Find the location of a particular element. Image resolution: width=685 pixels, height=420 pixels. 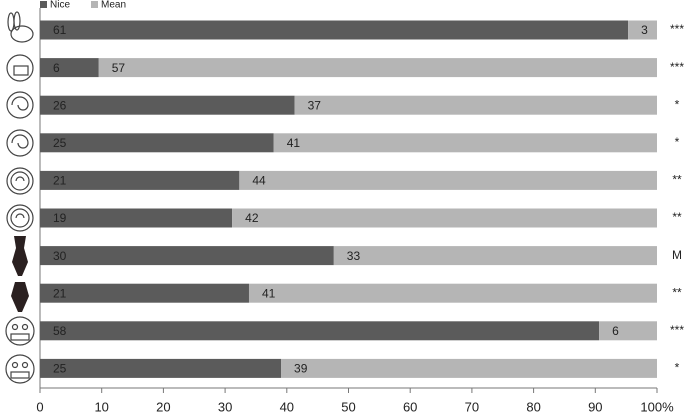

x-tick-label: 80 is located at coordinates (533, 406).